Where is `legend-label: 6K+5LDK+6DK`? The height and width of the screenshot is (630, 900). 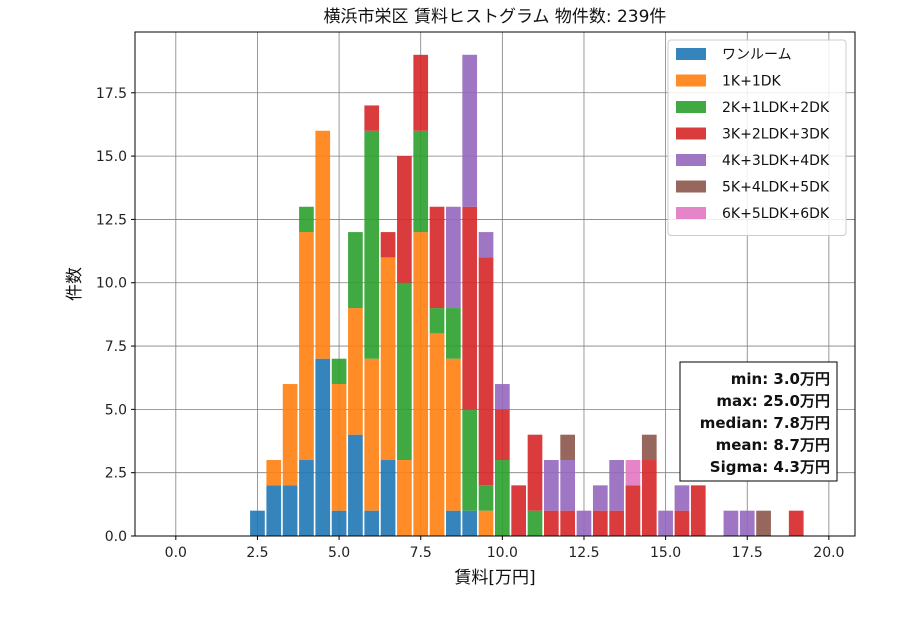 legend-label: 6K+5LDK+6DK is located at coordinates (776, 214).